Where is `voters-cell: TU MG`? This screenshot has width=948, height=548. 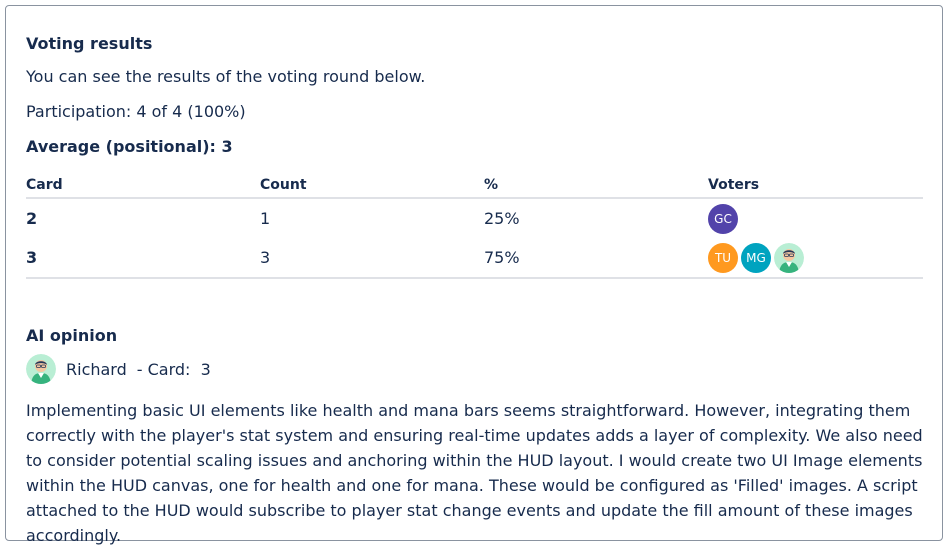 voters-cell: TU MG is located at coordinates (815, 258).